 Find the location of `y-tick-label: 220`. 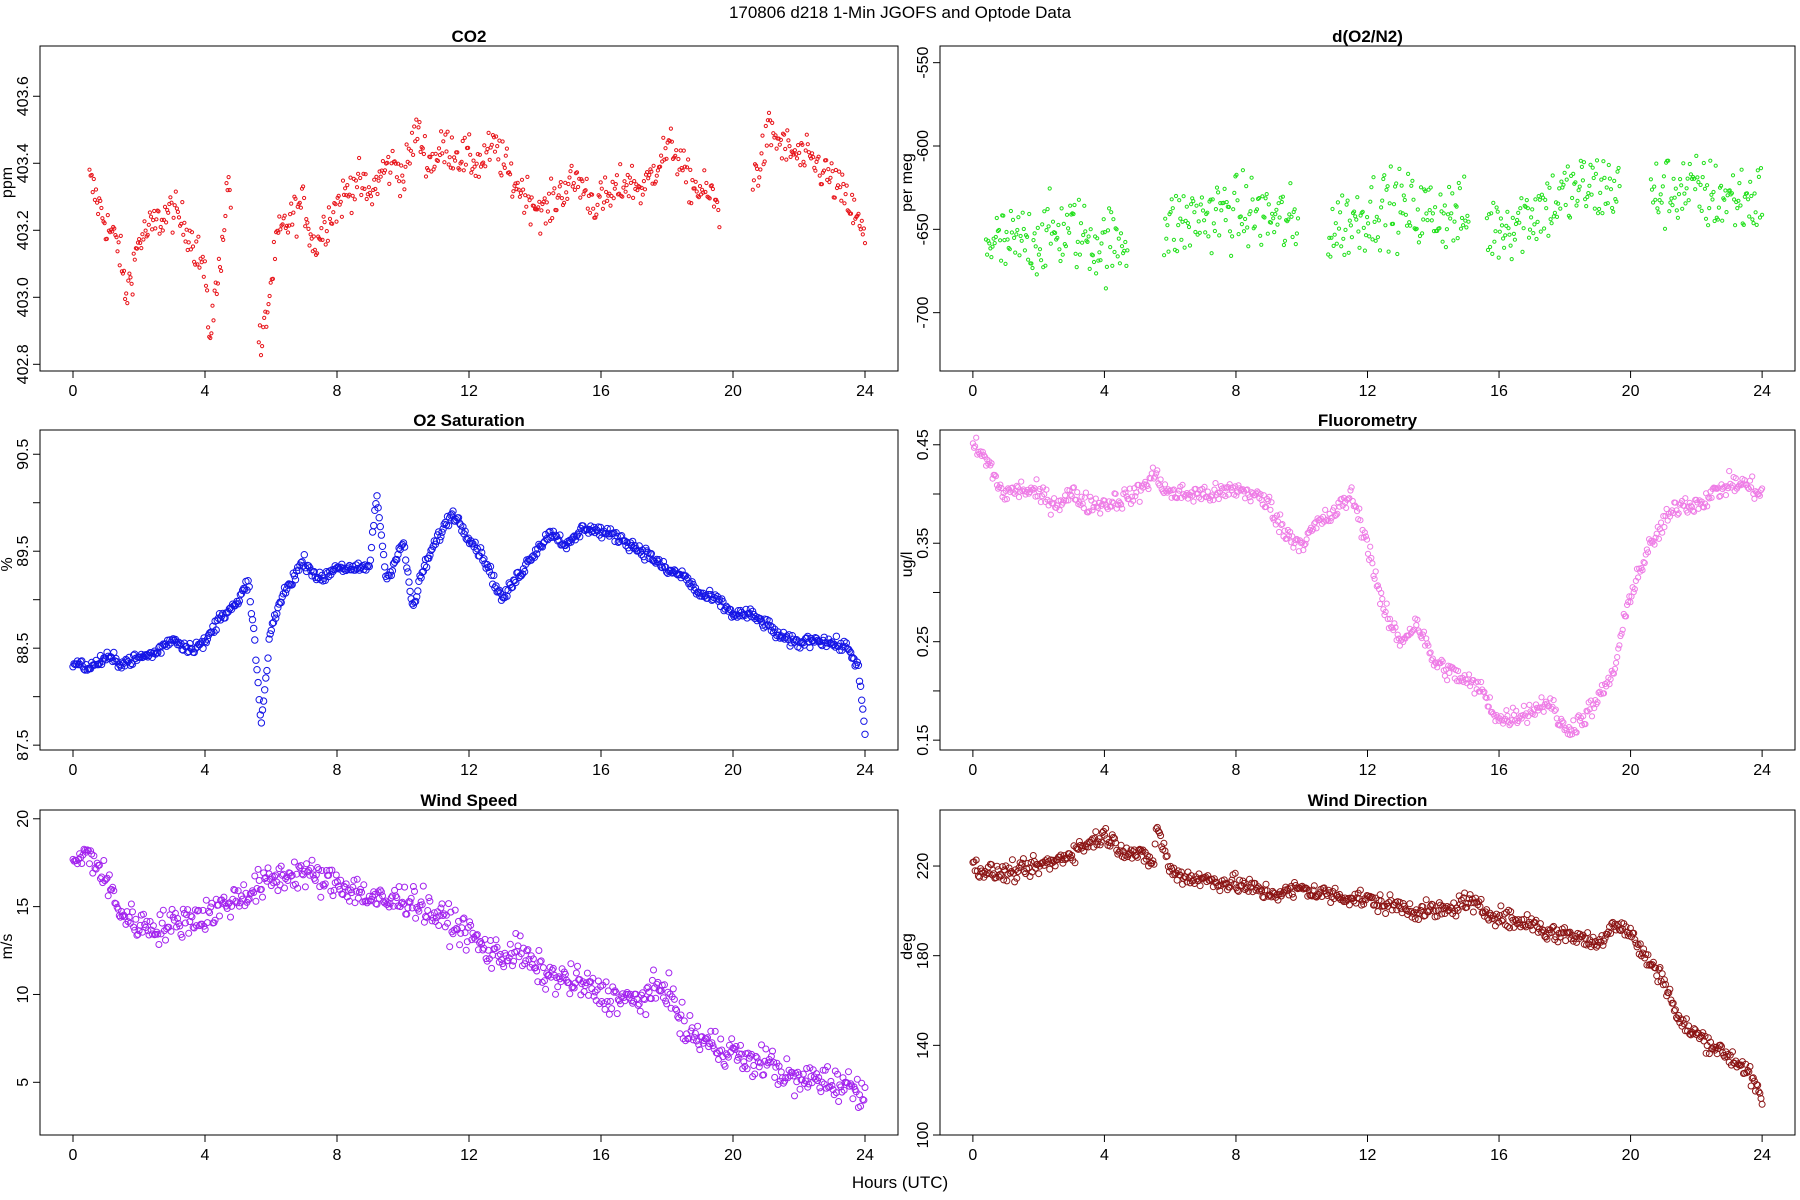

y-tick-label: 220 is located at coordinates (923, 866).